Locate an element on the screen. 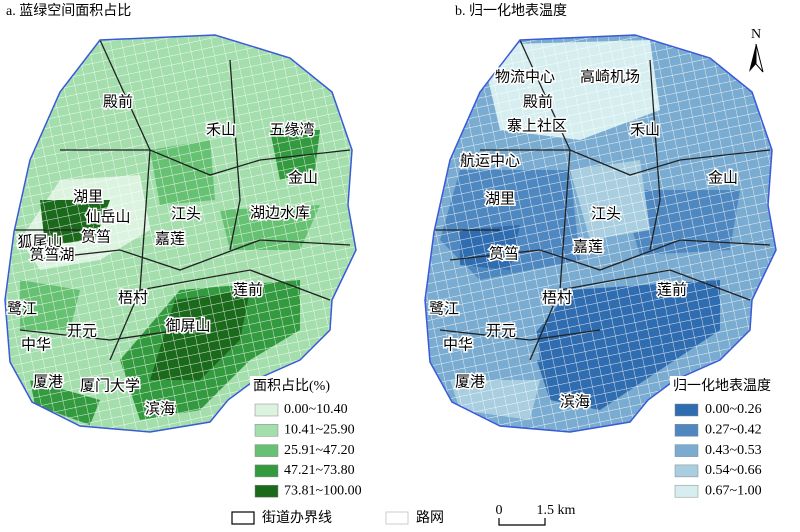 This screenshot has width=800, height=532. panel-title: b. 归一化地表温度 is located at coordinates (511, 10).